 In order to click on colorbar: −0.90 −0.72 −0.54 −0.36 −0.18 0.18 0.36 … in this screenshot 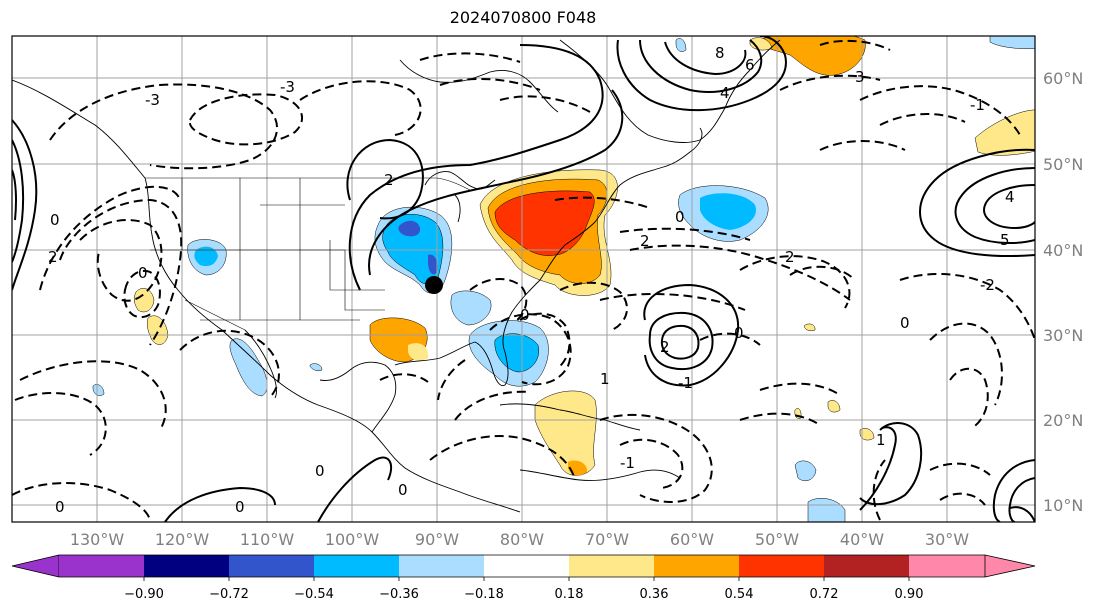, I will do `click(523, 578)`.